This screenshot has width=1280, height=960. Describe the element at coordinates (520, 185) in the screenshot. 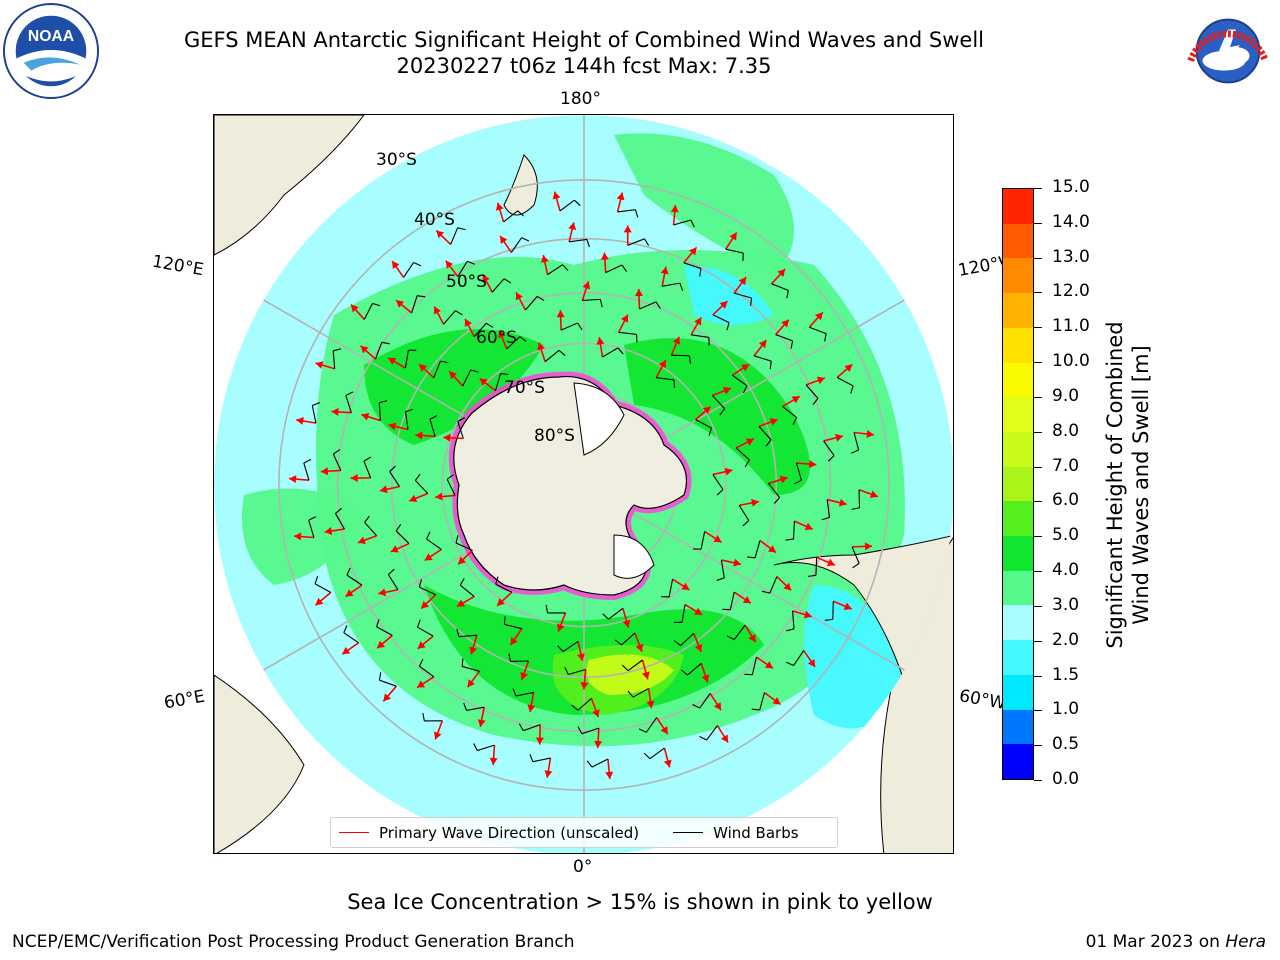

I see `land-new-zealand` at that location.